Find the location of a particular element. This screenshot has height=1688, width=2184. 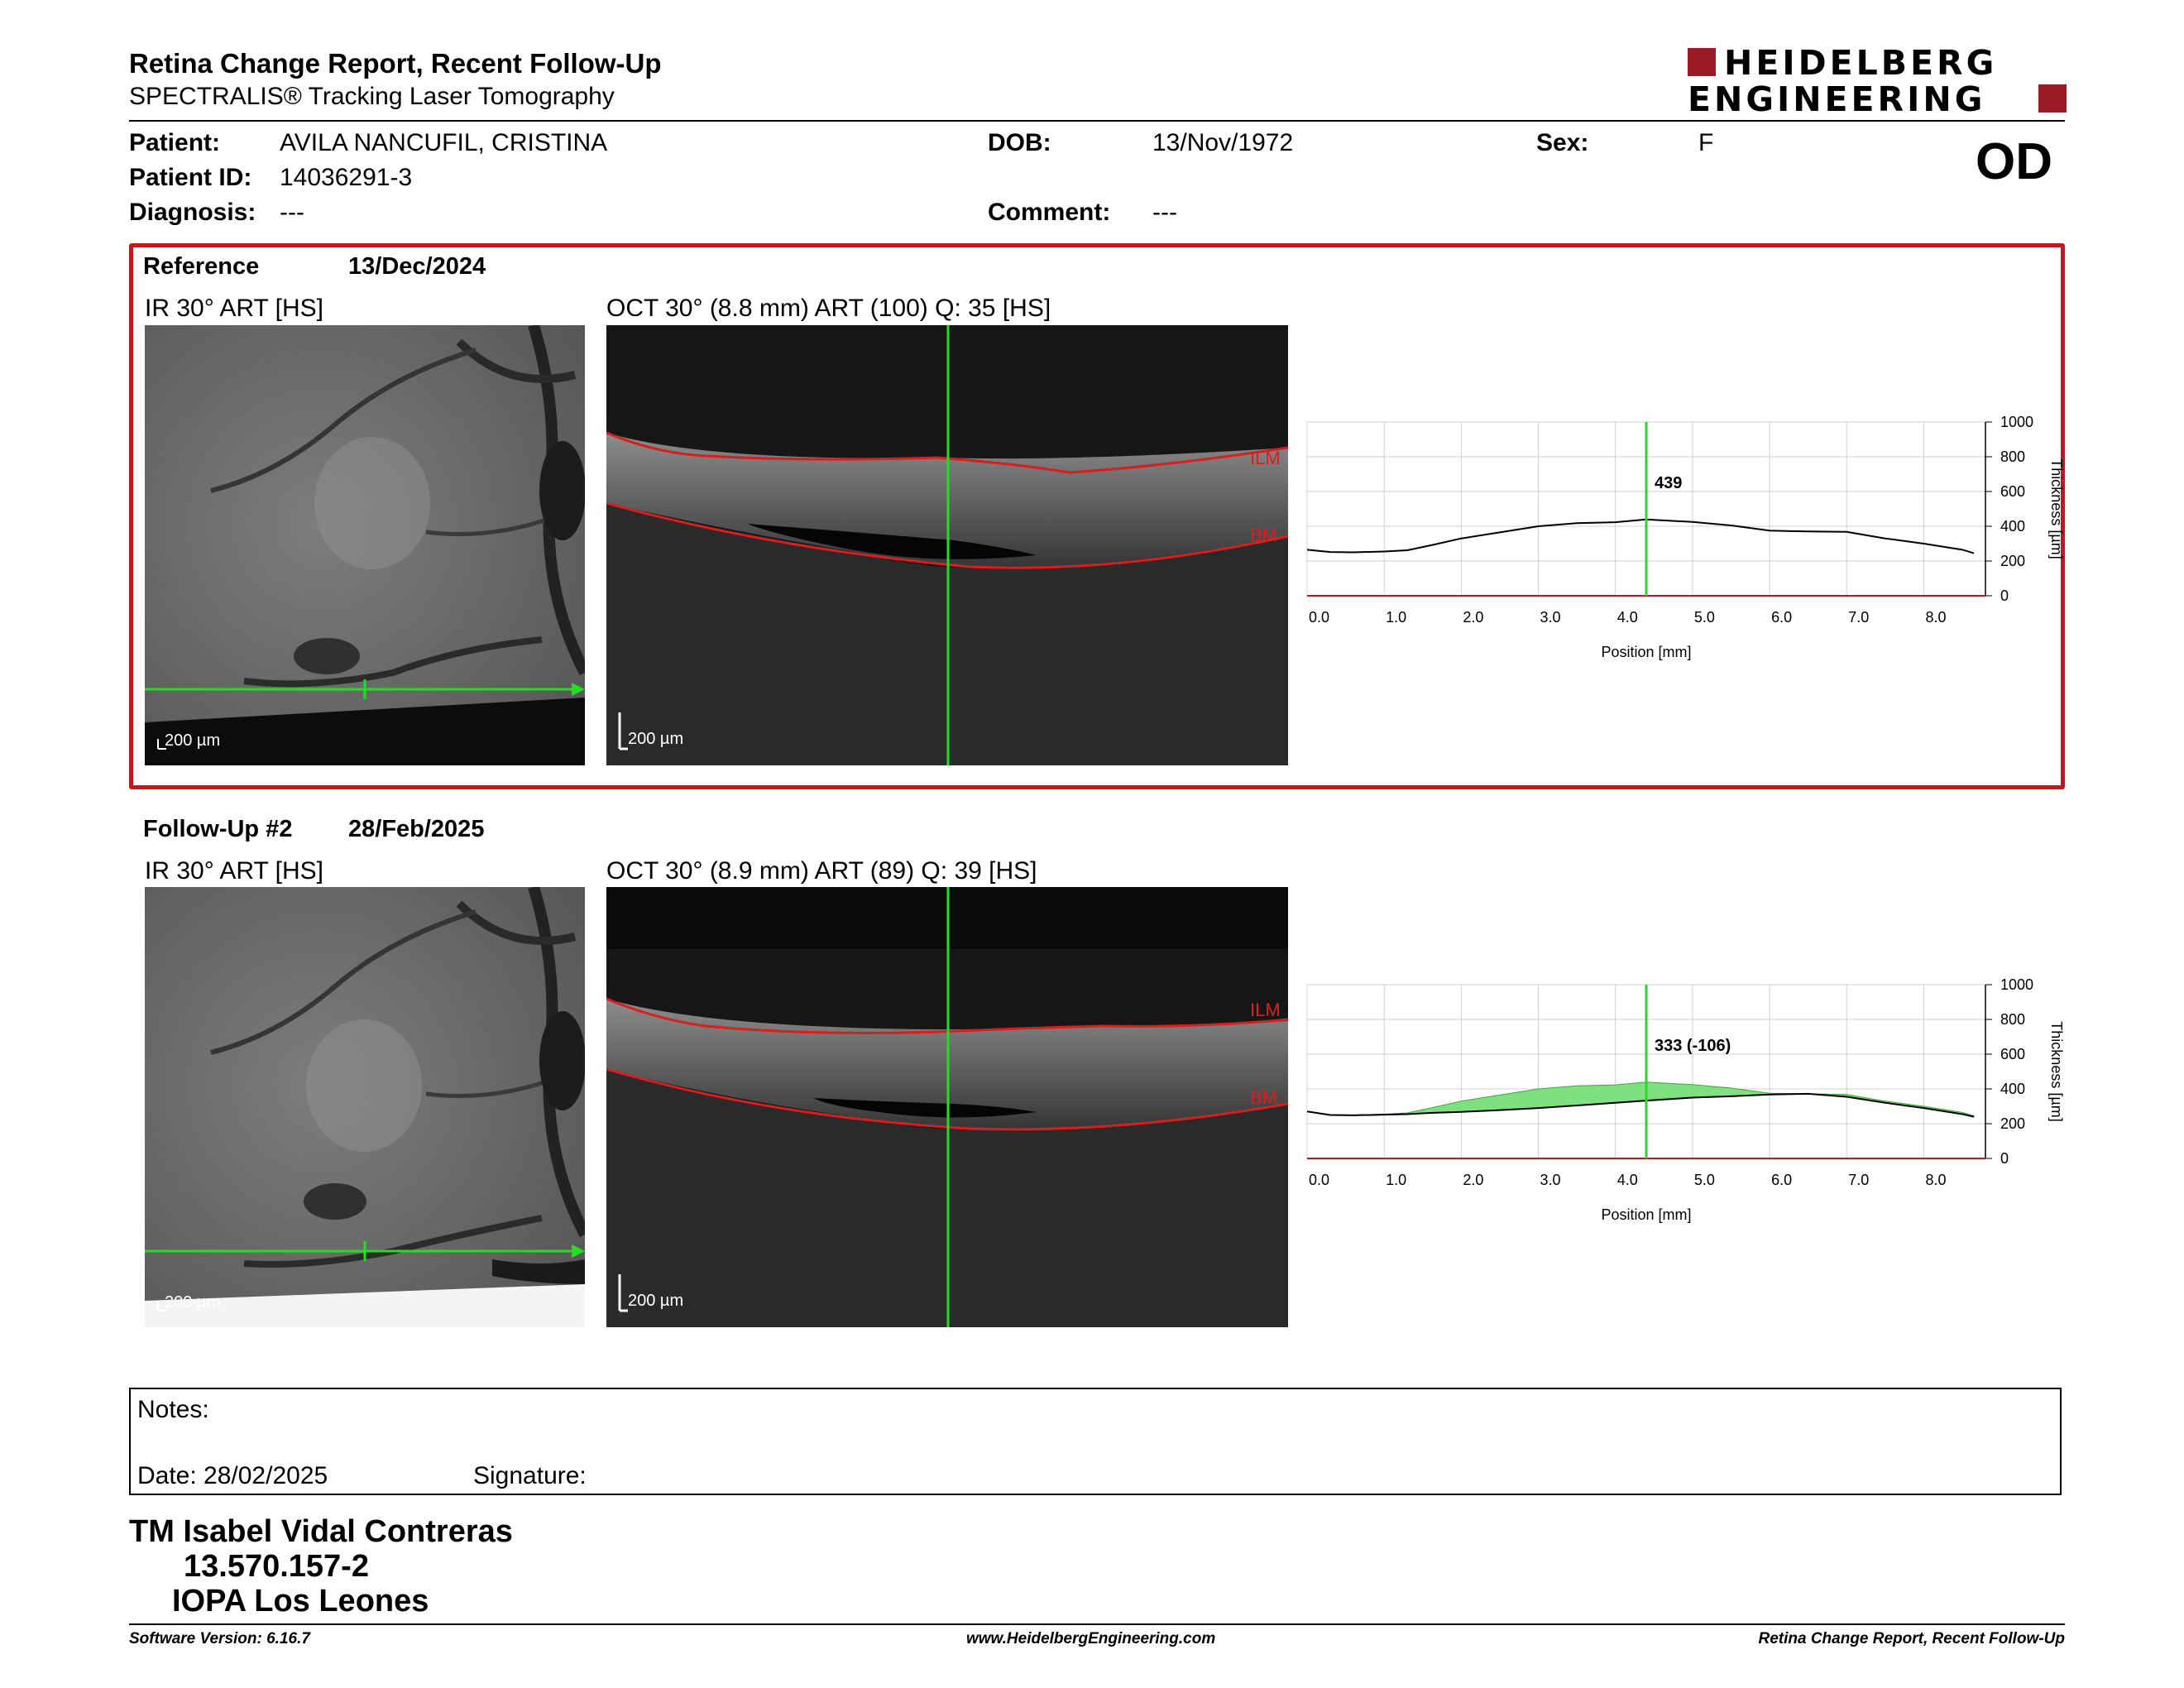

followup-ilm-label: ILM is located at coordinates (1265, 1010).